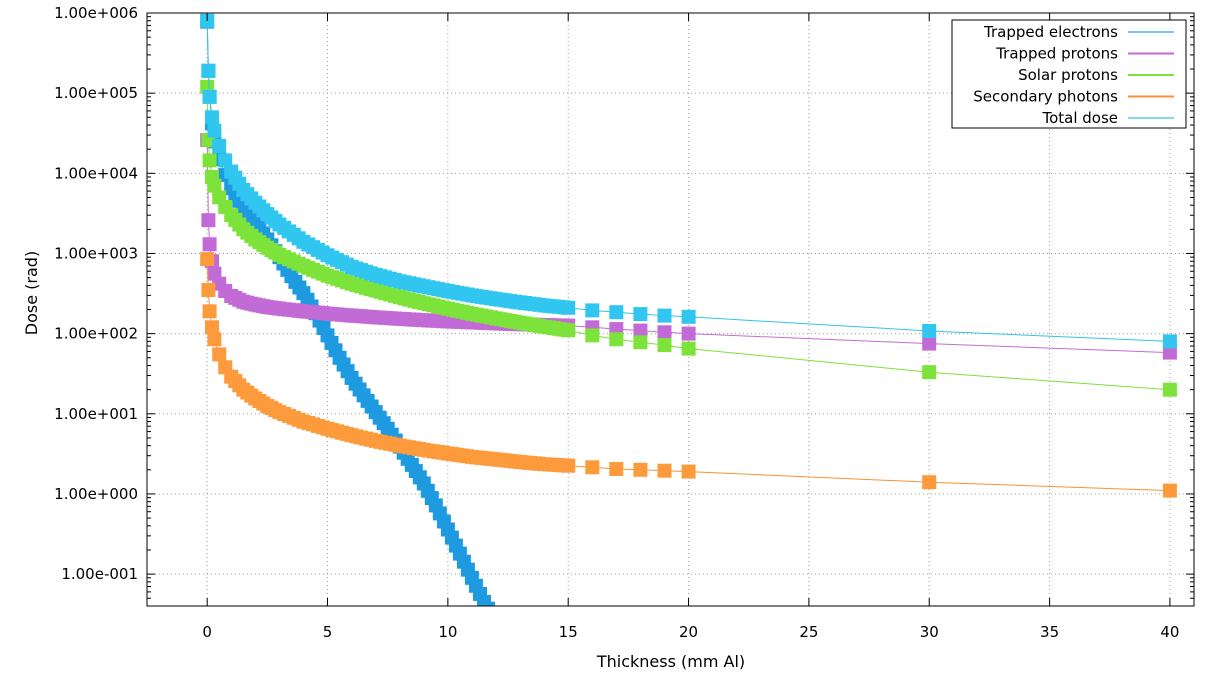 The height and width of the screenshot is (685, 1213). I want to click on legend-label: Solar protons, so click(1068, 75).